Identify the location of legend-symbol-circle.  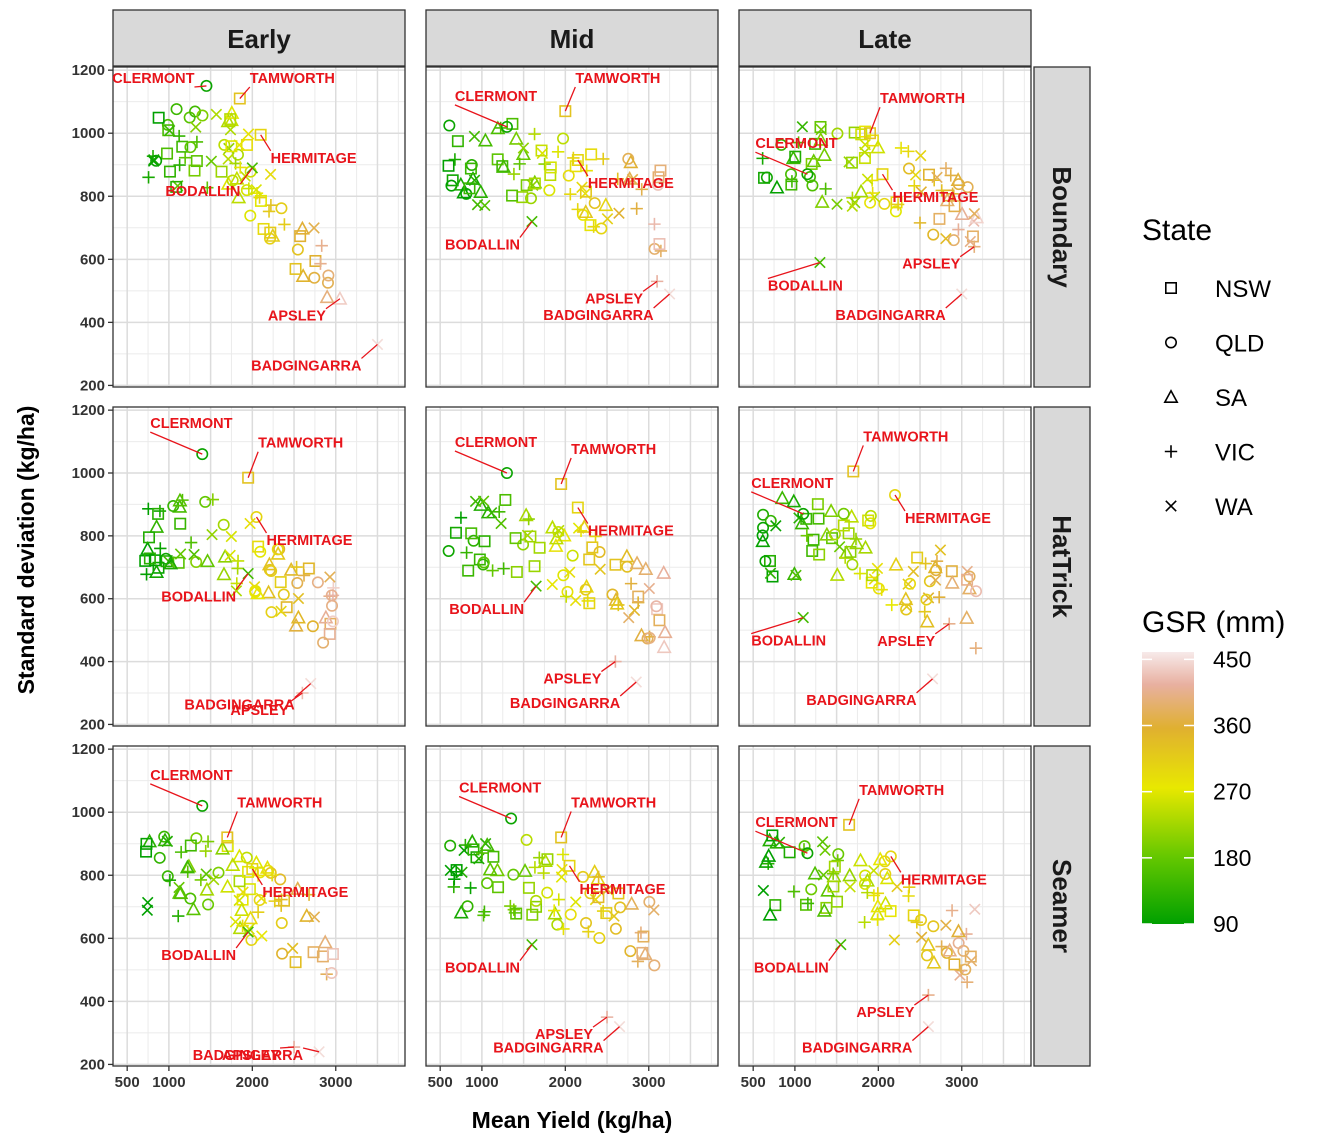
(1171, 342).